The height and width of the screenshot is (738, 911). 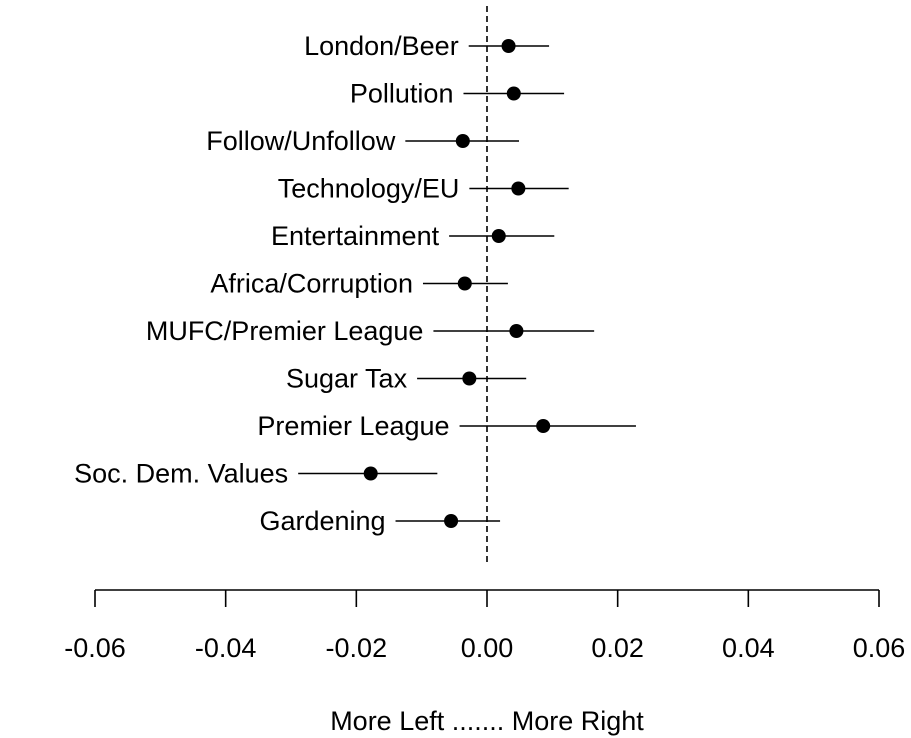 I want to click on x-tick-label: -0.06, so click(x=95, y=648).